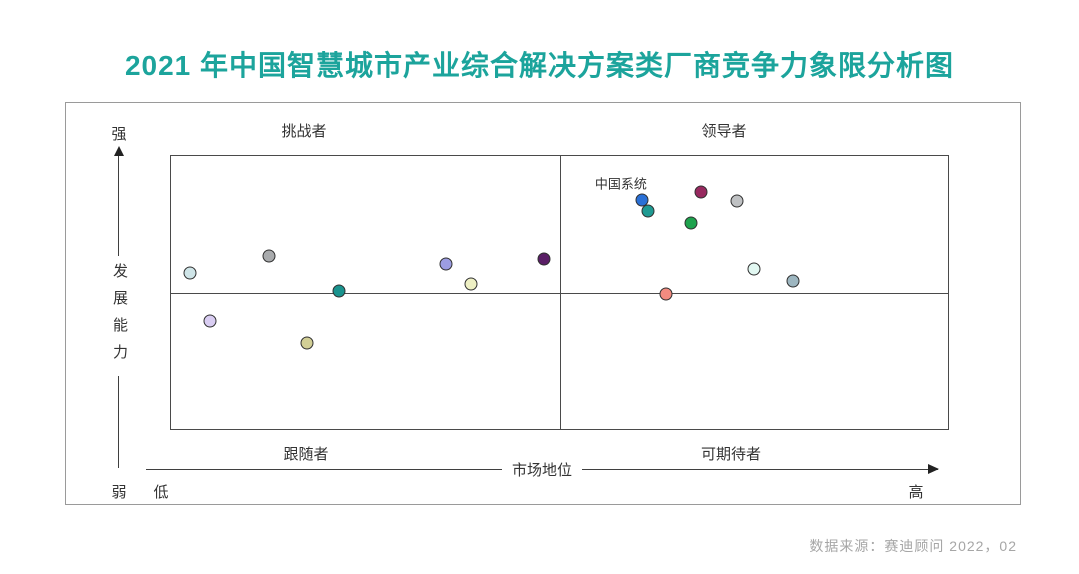 This screenshot has width=1079, height=574. I want to click on y-axis-arrow-up-icon, so click(119, 151).